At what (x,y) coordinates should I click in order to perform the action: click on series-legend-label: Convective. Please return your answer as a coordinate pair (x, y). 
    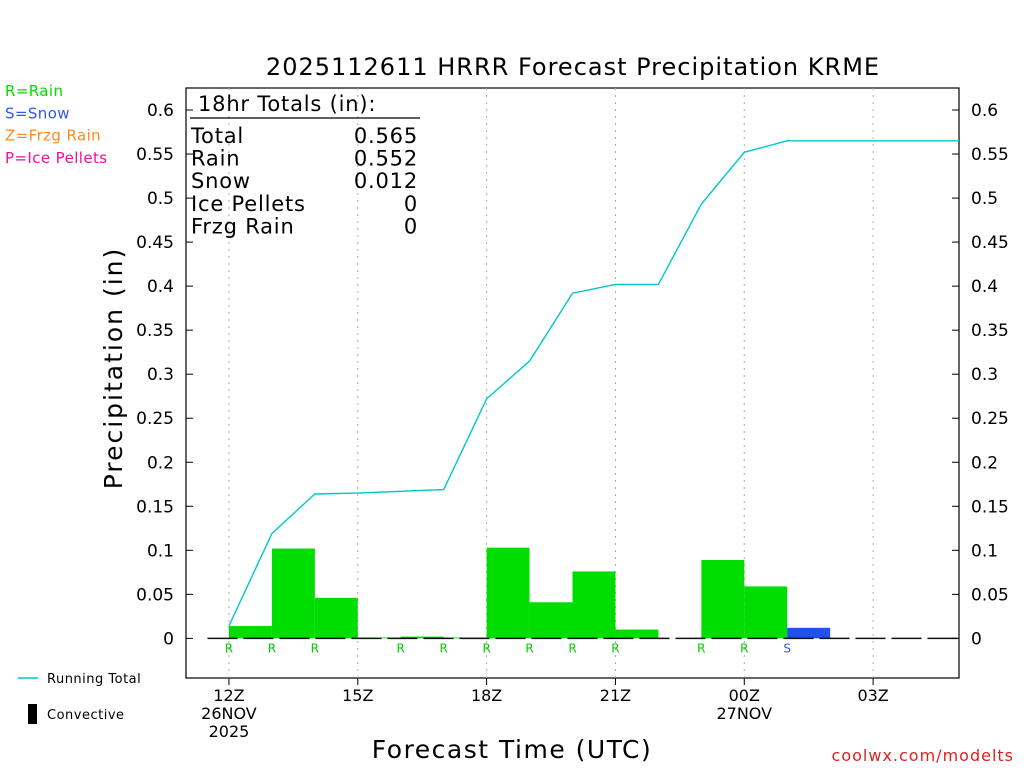
    Looking at the image, I should click on (86, 715).